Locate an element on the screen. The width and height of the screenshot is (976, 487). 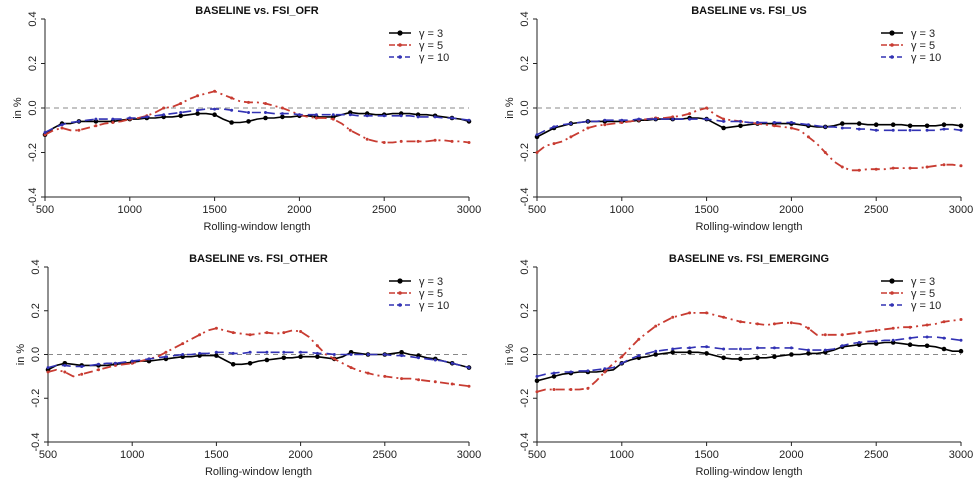
x-tick-label: 3000 is located at coordinates (961, 210).